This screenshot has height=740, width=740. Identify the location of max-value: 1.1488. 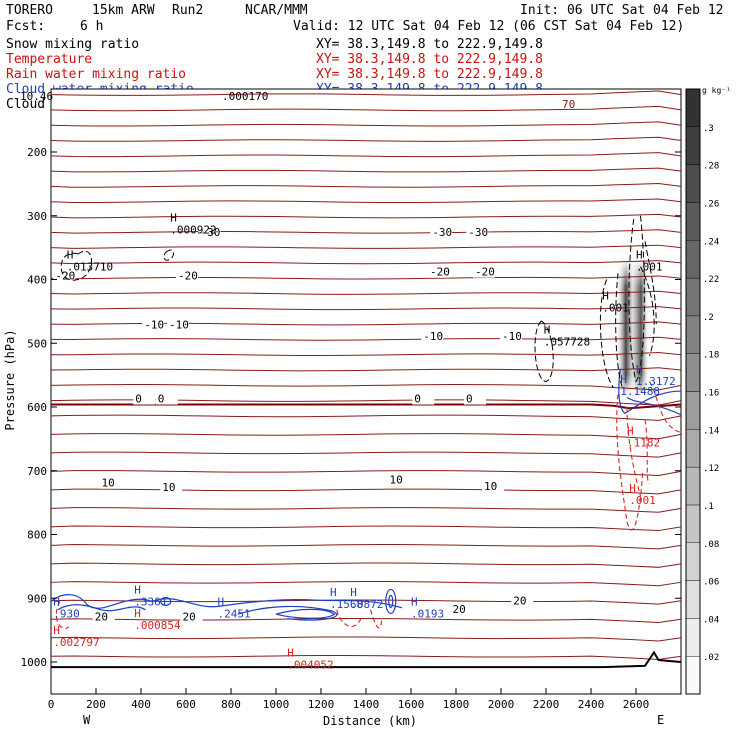
(640, 391).